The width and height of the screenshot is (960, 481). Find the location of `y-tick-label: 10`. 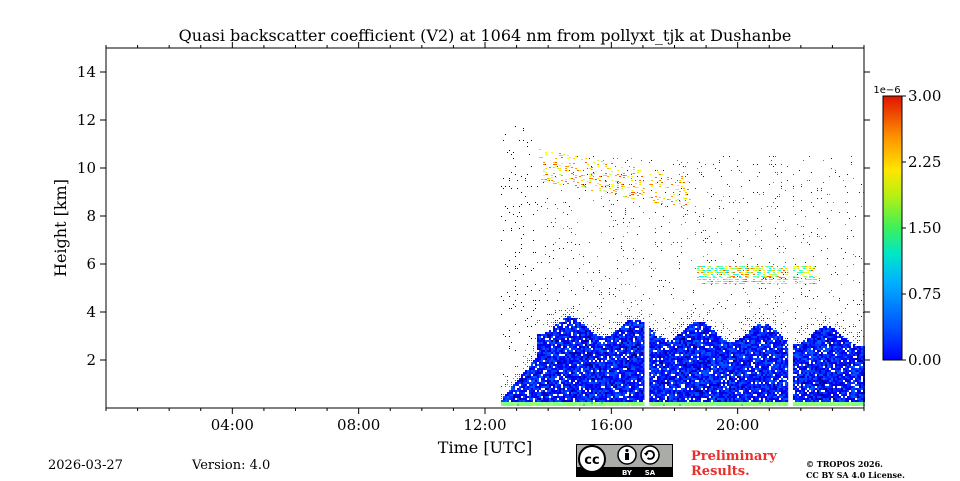

y-tick-label: 10 is located at coordinates (86, 168).